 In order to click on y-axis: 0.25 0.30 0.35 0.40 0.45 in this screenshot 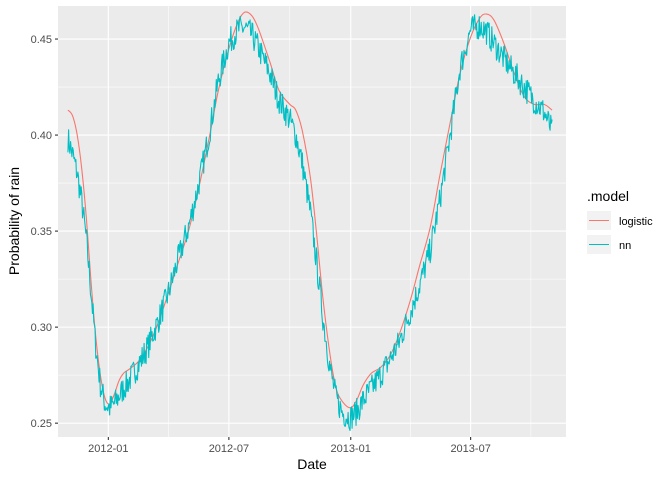, I will do `click(44, 232)`.